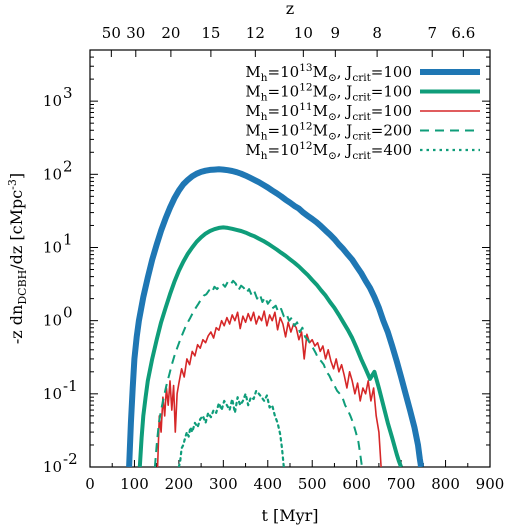  Describe the element at coordinates (463, 33) in the screenshot. I see `z-tick-label: 6.6` at that location.